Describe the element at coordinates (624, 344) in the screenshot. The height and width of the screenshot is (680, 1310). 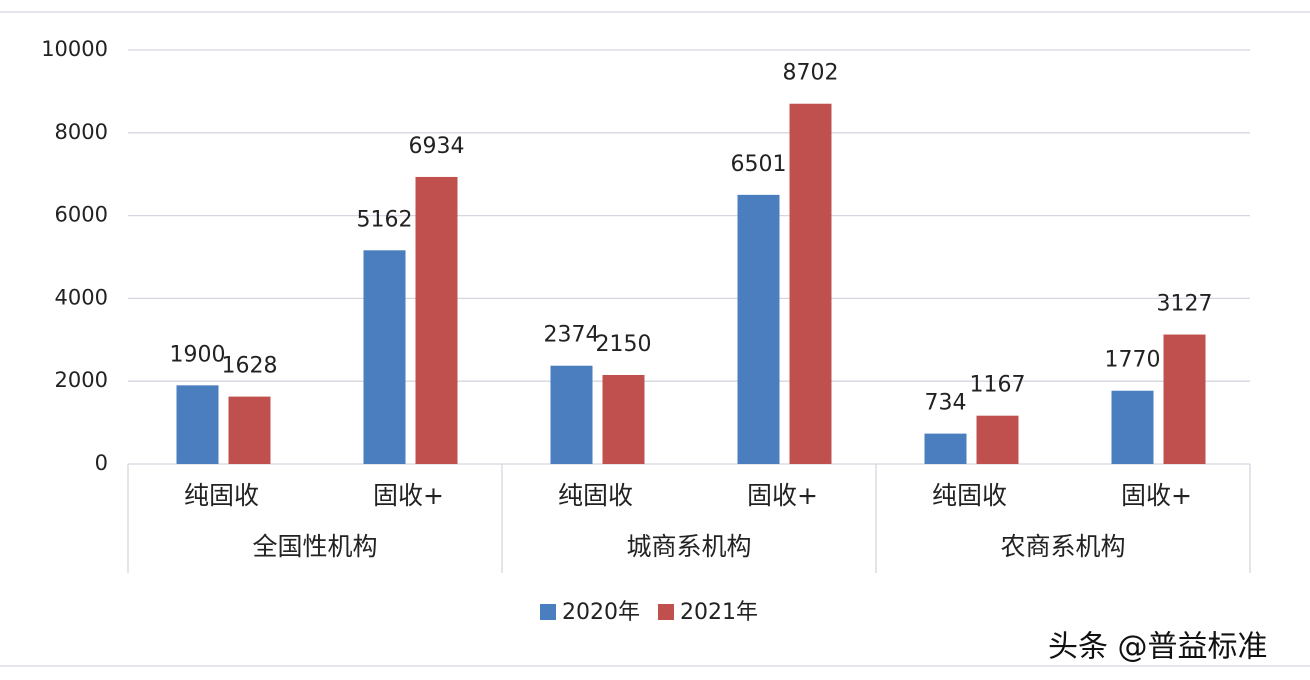
I see `value-label: 2150` at that location.